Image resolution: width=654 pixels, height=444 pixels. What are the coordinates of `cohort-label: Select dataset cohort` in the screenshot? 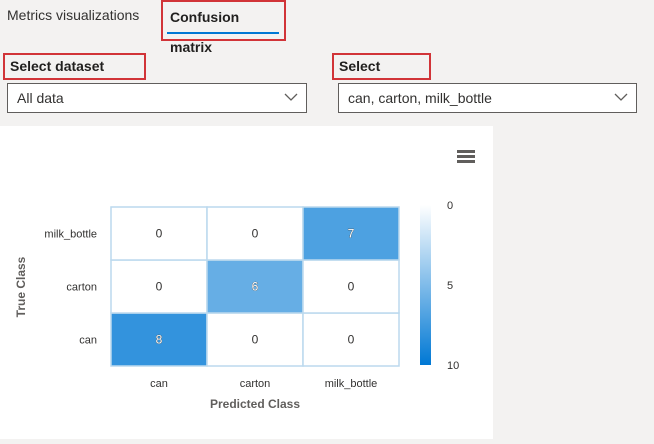 It's located at (74, 75).